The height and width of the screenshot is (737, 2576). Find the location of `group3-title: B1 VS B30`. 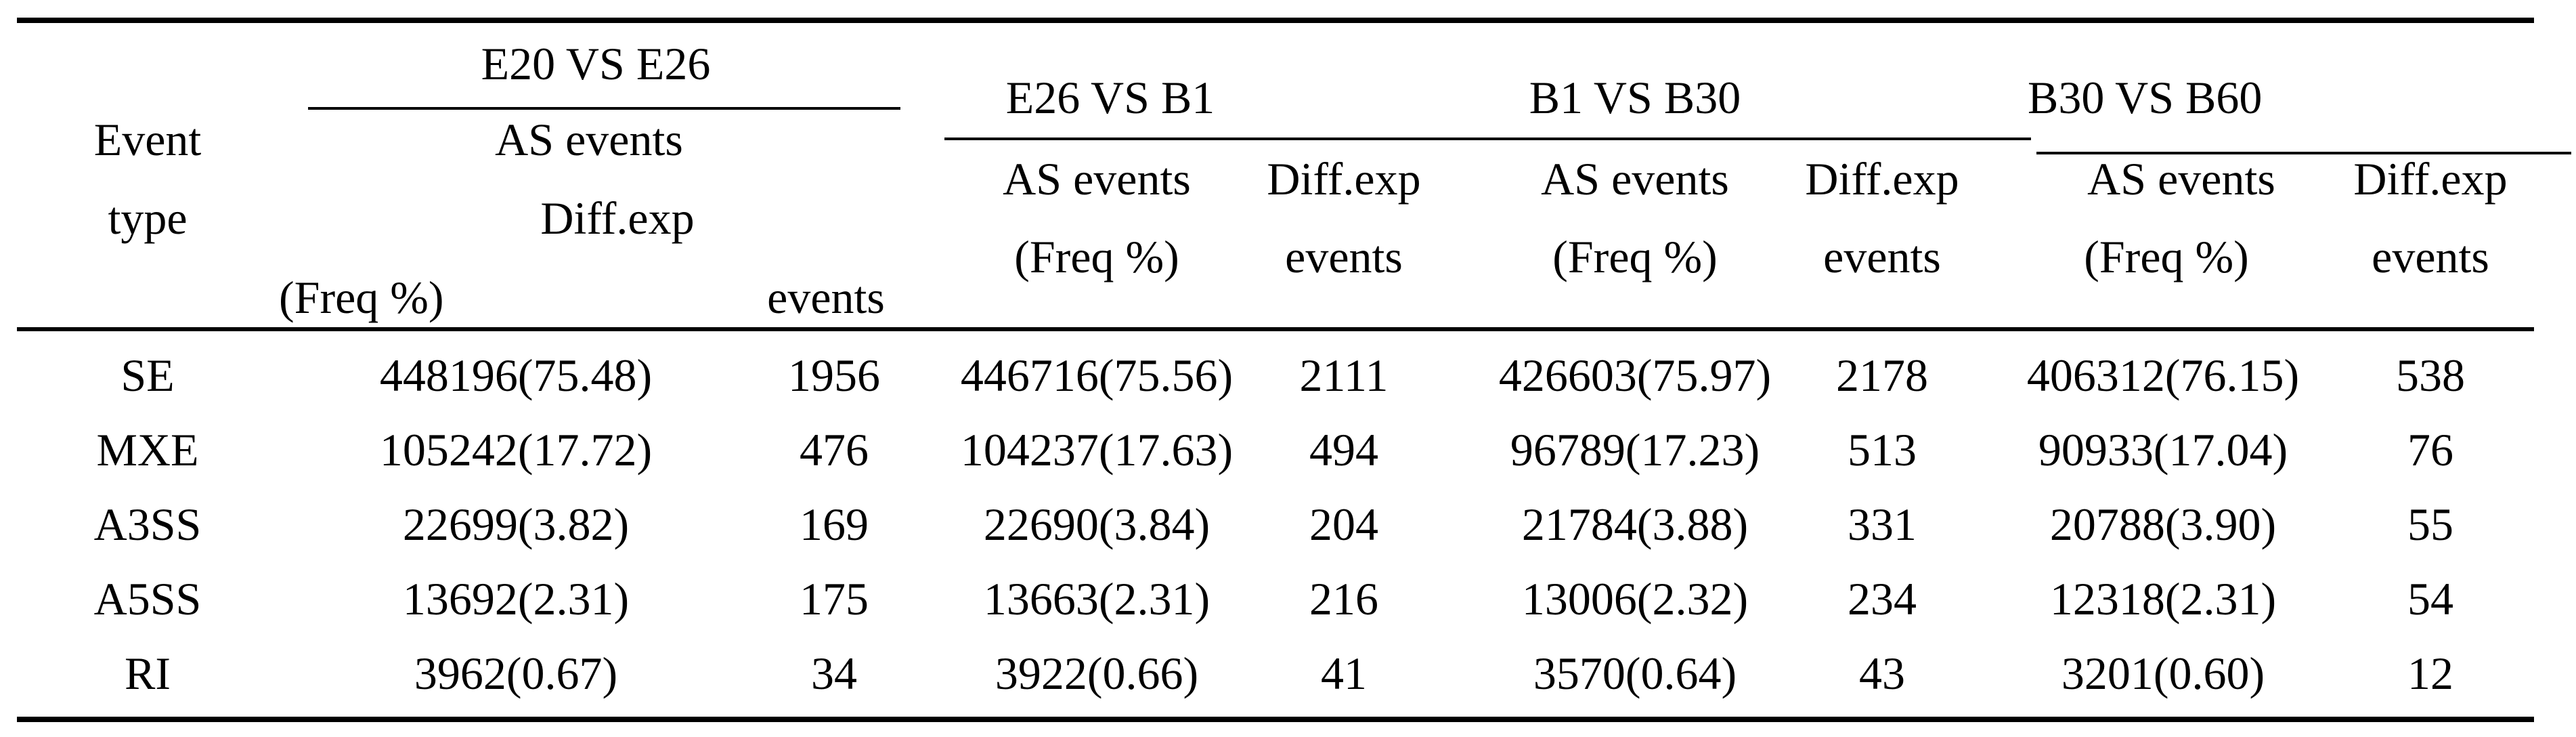

group3-title: B1 VS B30 is located at coordinates (1635, 97).